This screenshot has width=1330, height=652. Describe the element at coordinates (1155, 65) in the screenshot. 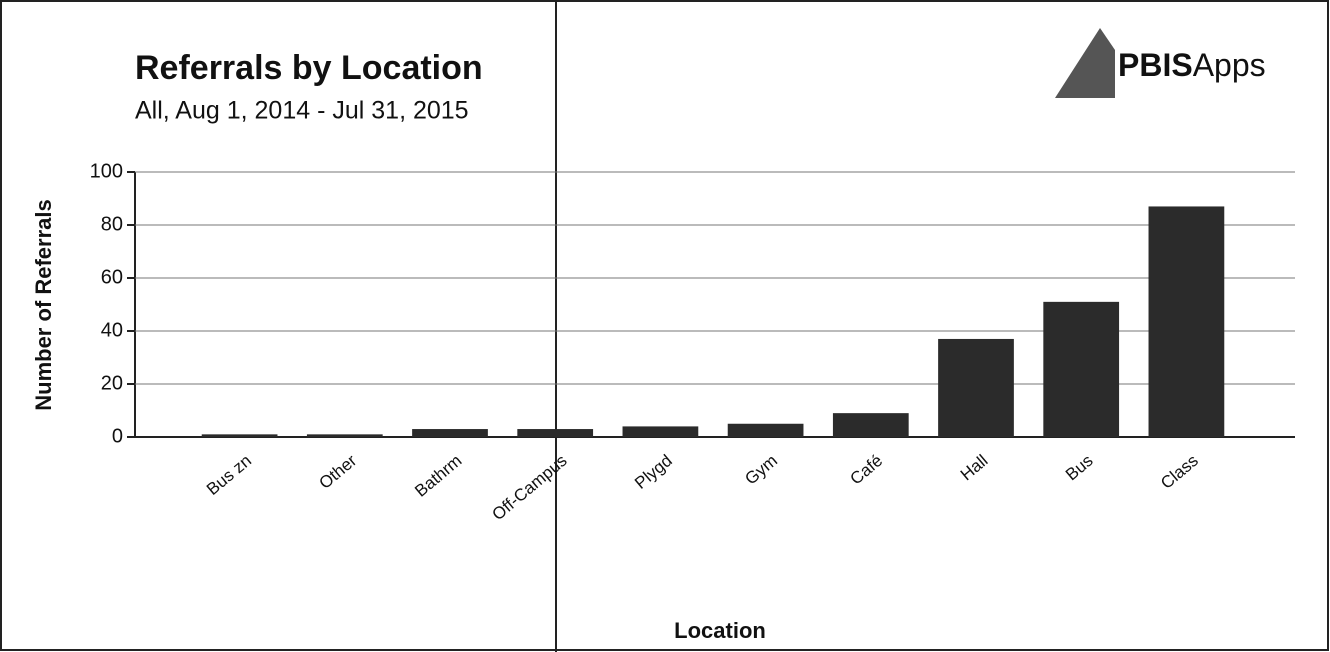

I see `logo-bold: PBIS` at that location.